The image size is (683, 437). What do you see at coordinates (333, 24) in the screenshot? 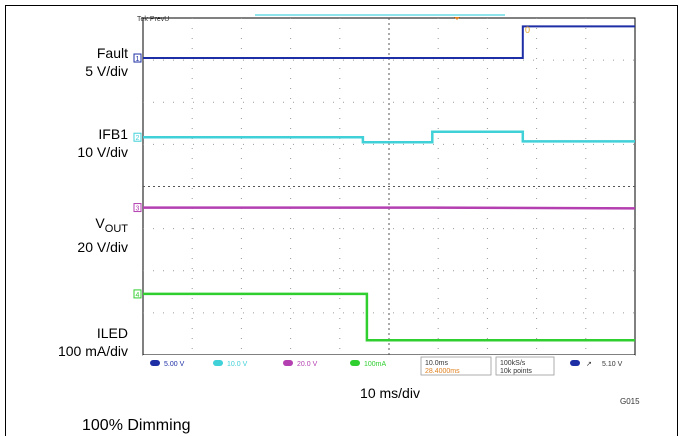
I see `scope-overlay: Tek PrevU 0` at bounding box center [333, 24].